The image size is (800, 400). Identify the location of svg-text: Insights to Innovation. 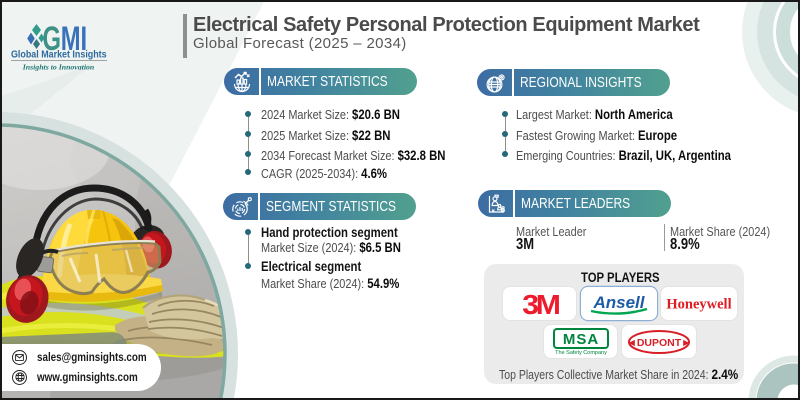
(58, 67).